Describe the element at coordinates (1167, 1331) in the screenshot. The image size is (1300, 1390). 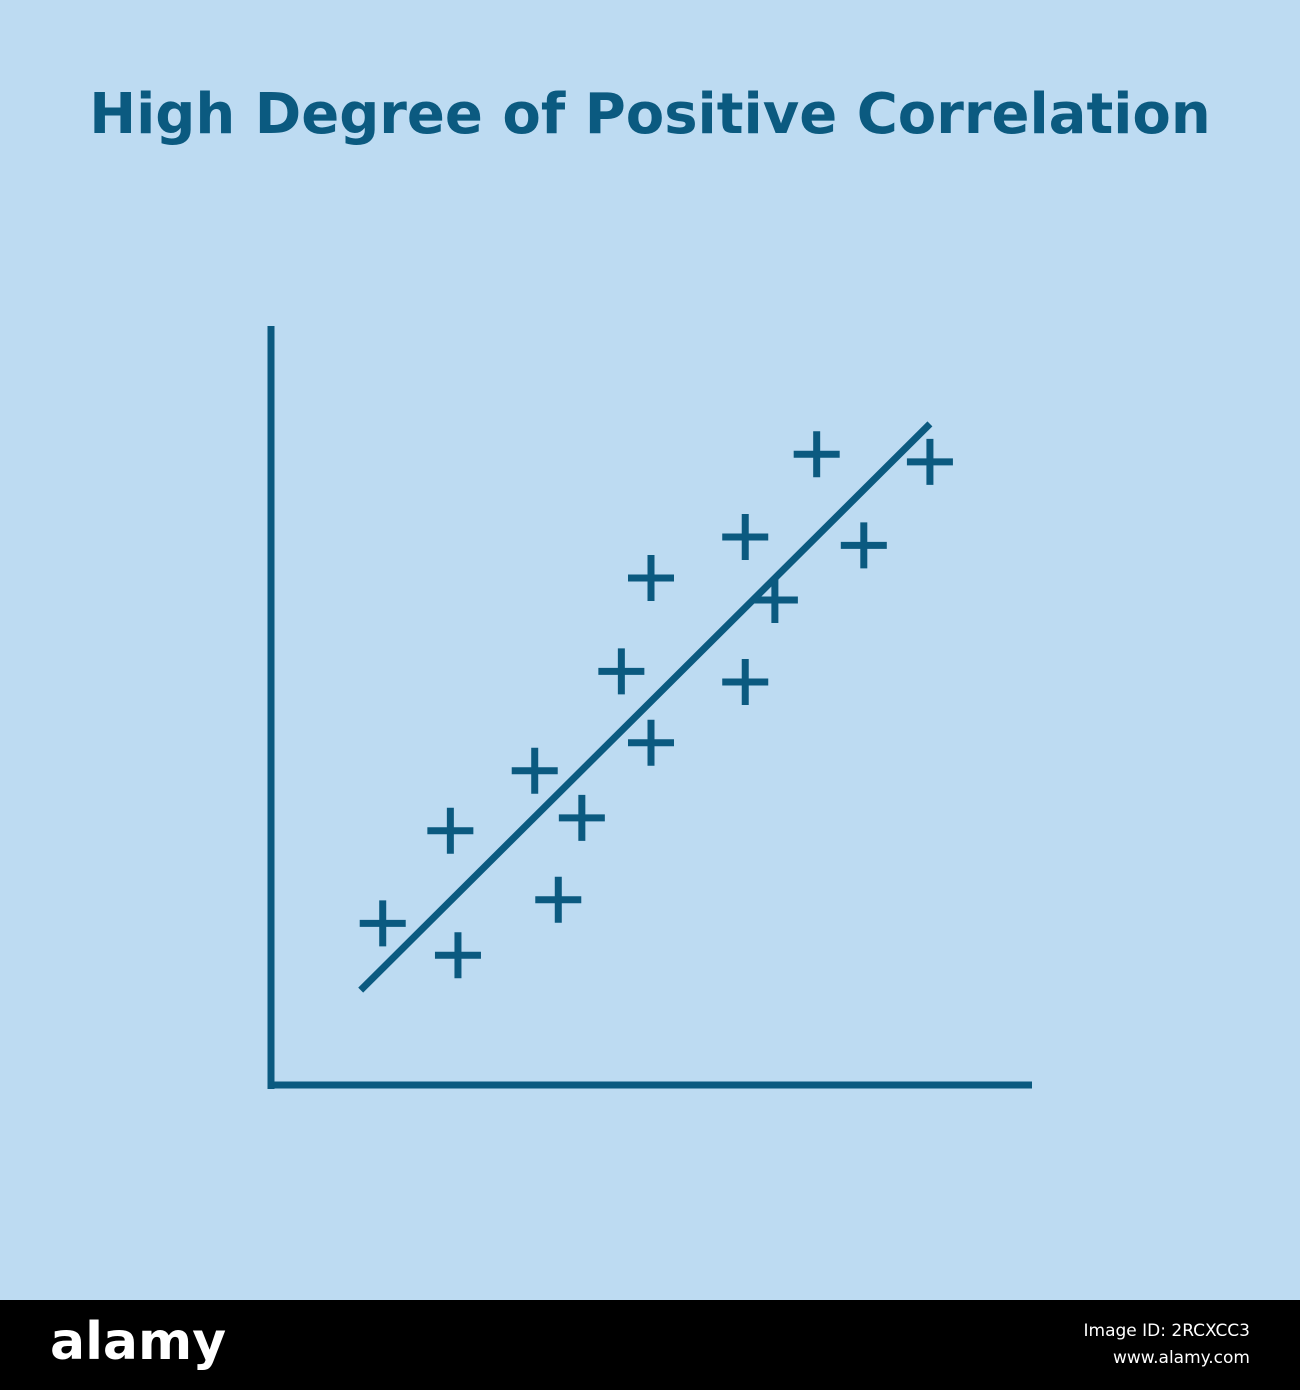
I see `footer-image-id: Image ID: 2RCXCC3` at that location.